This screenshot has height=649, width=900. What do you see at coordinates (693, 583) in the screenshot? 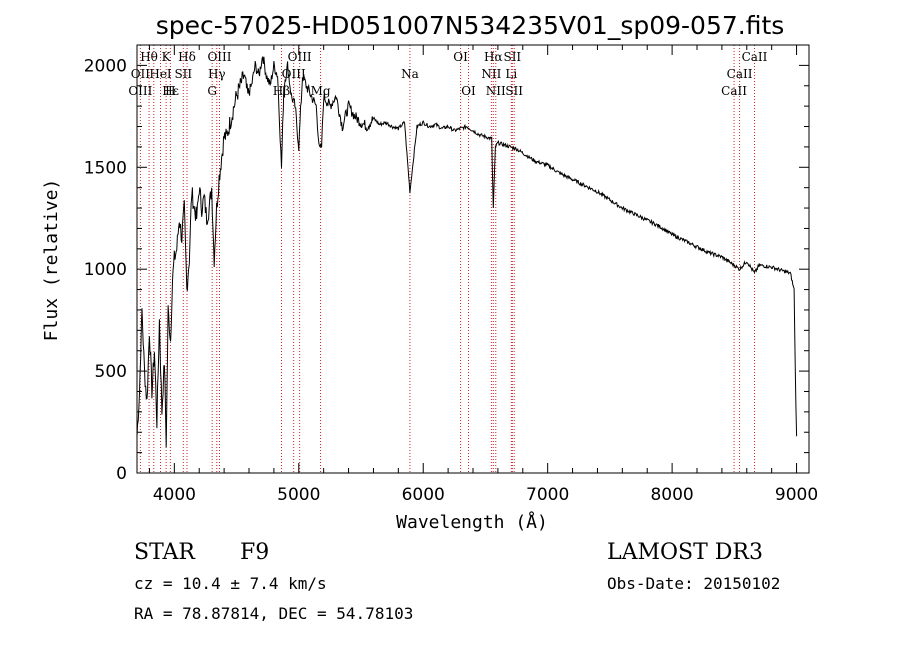
I see `observation-date: Obs-Date: 20150102` at bounding box center [693, 583].